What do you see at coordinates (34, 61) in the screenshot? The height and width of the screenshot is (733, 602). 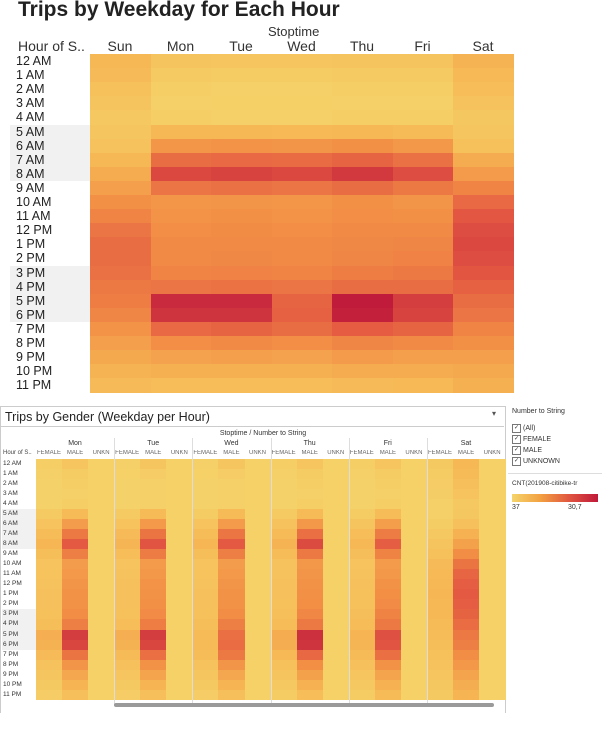 I see `hour-label: 12 AM` at bounding box center [34, 61].